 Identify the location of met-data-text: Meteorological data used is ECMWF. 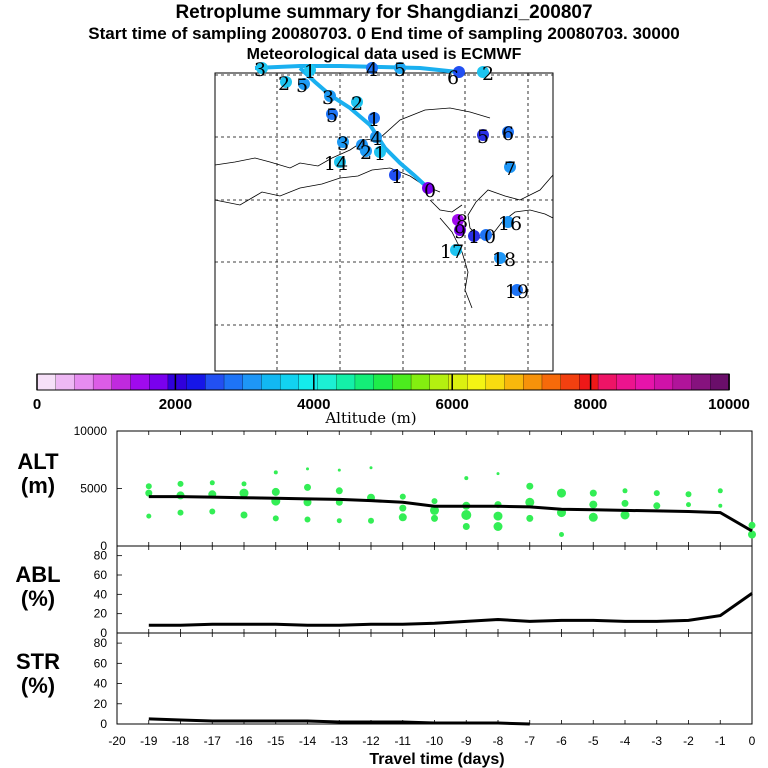
(384, 54).